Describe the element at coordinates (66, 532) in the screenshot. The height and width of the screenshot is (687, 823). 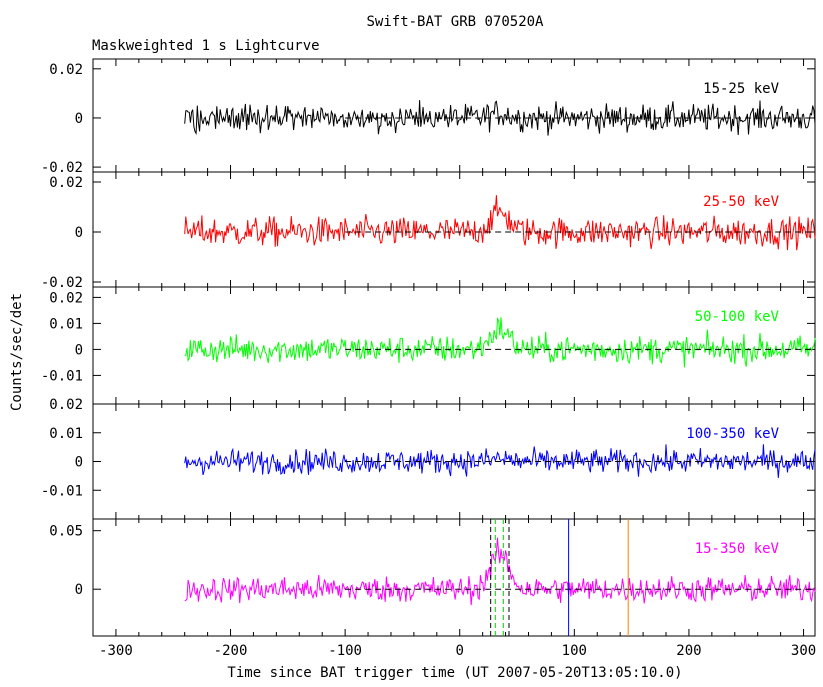
I see `y-tick-label: 0.05` at that location.